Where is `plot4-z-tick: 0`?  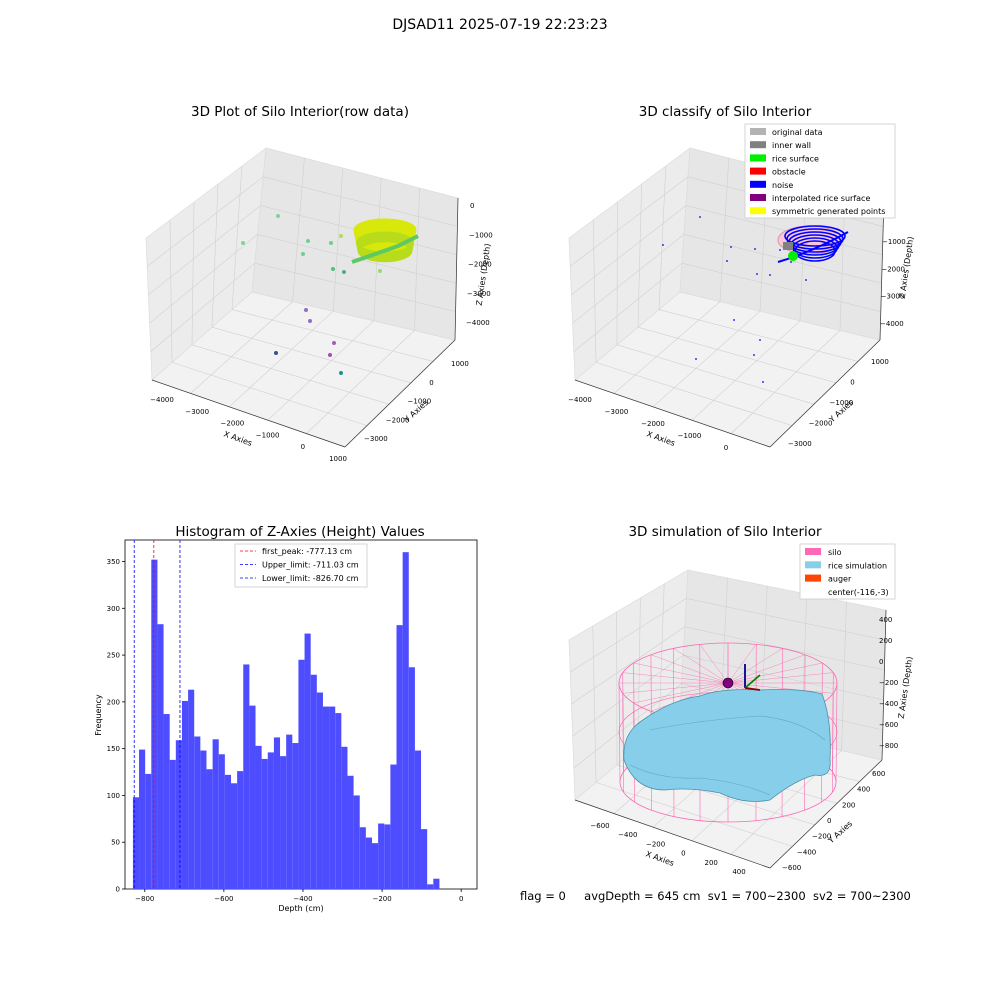
plot4-z-tick: 0 is located at coordinates (881, 662).